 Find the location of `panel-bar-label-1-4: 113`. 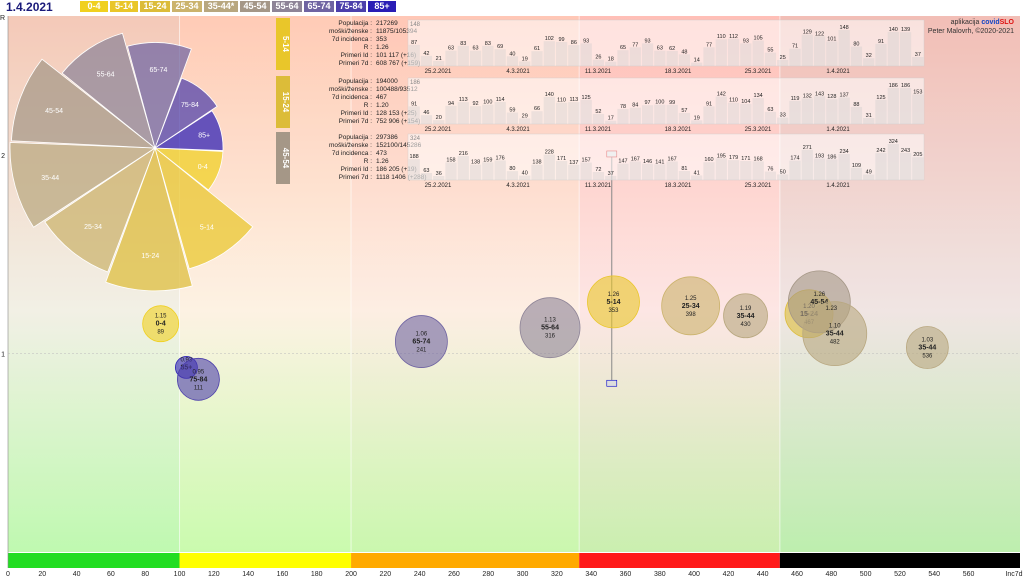

panel-bar-label-1-4: 113 is located at coordinates (463, 100).